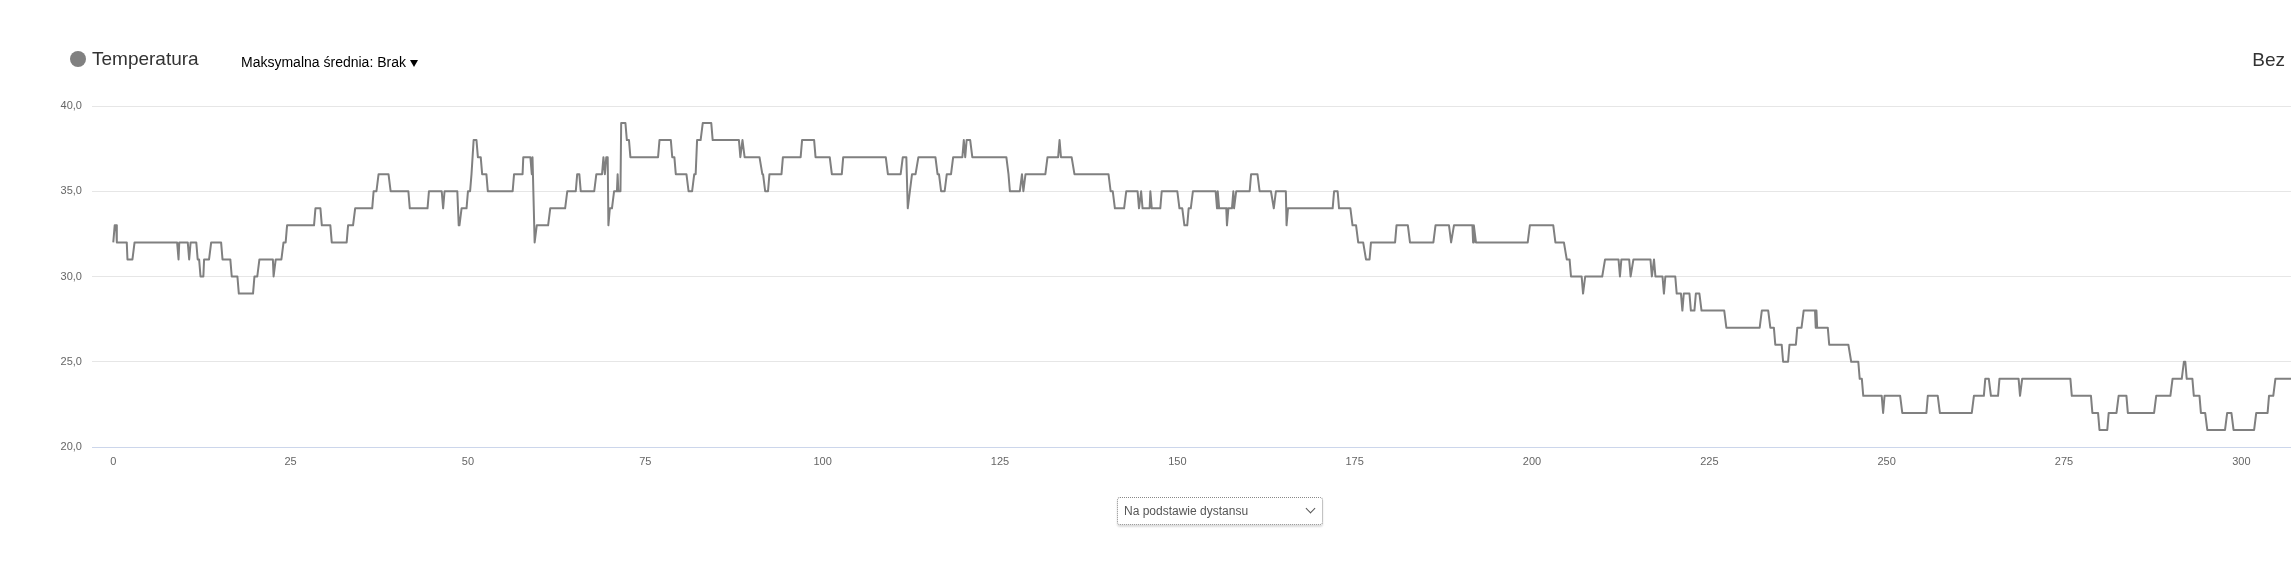 The height and width of the screenshot is (566, 2291). What do you see at coordinates (1354, 460) in the screenshot?
I see `x-tick-label: 175` at bounding box center [1354, 460].